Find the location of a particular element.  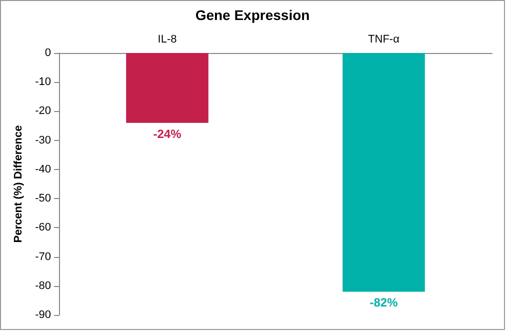

y-tick-label: -60 is located at coordinates (43, 228).